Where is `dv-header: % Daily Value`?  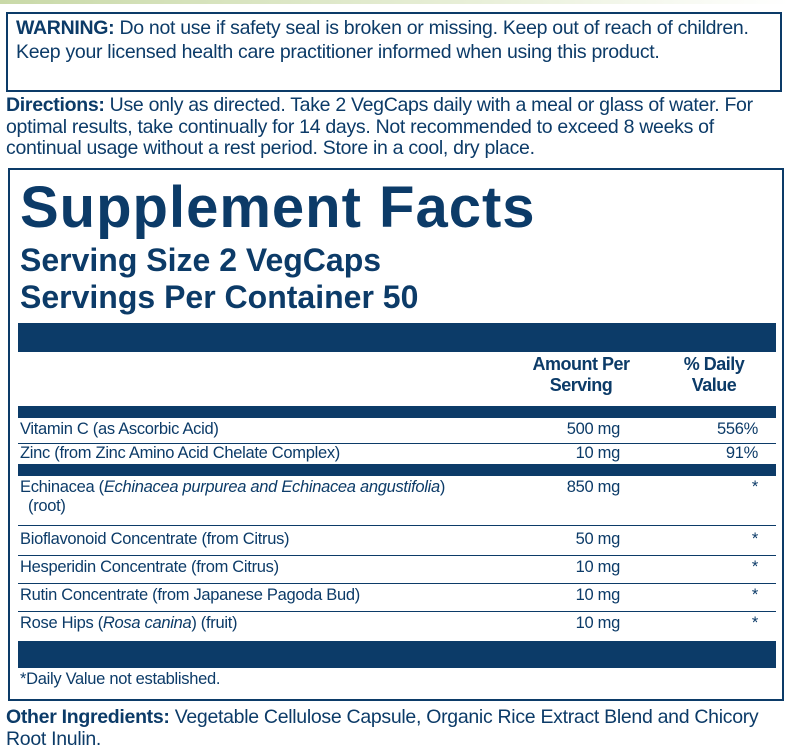 dv-header: % Daily Value is located at coordinates (714, 374).